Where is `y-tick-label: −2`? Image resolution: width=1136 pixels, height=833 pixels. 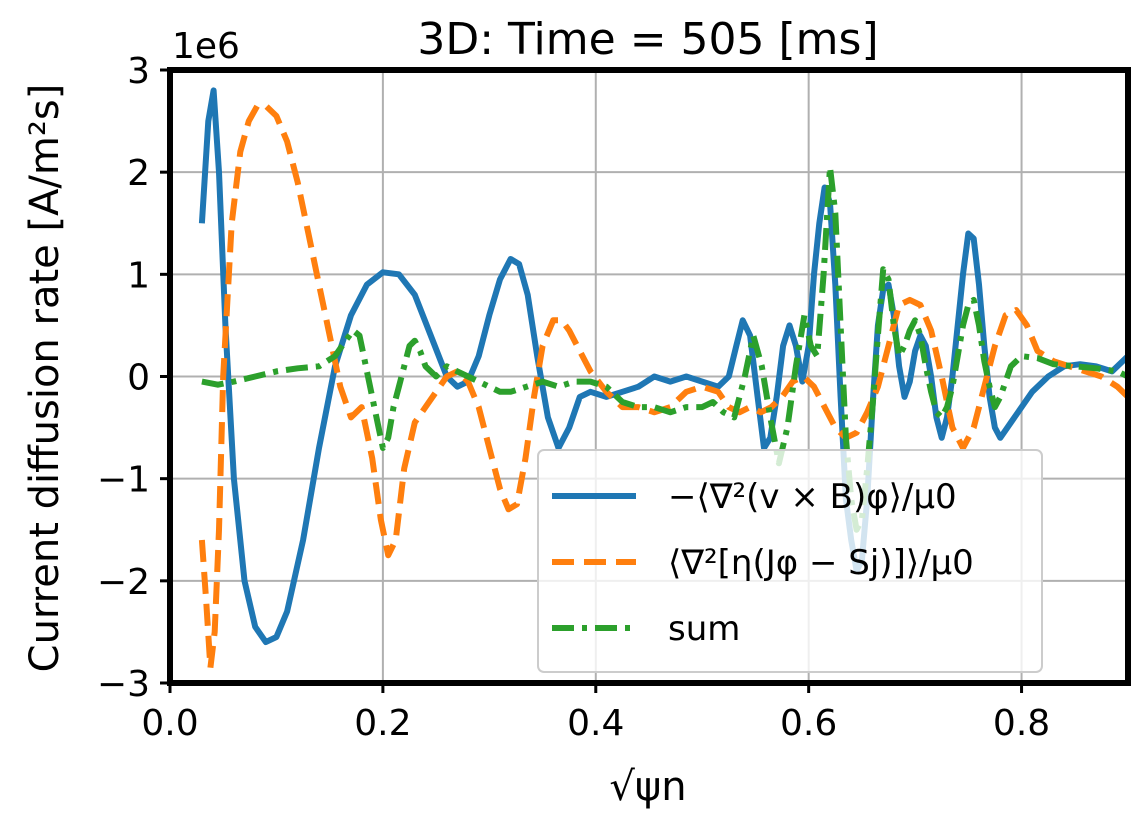
y-tick-label: −2 is located at coordinates (123, 582).